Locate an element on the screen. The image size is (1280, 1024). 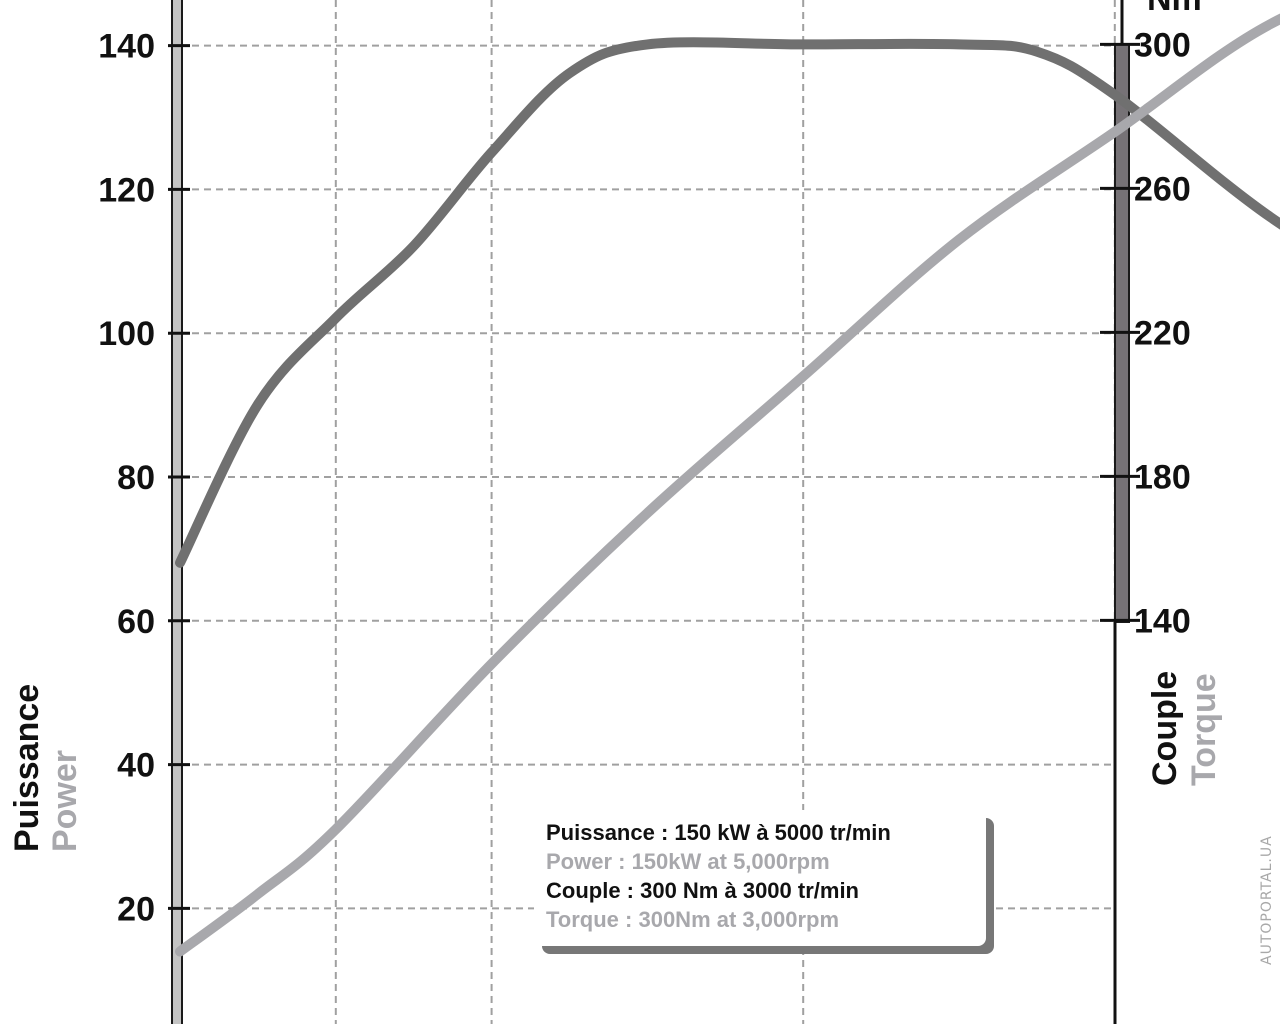
left-tick-label: 40 is located at coordinates (136, 766).